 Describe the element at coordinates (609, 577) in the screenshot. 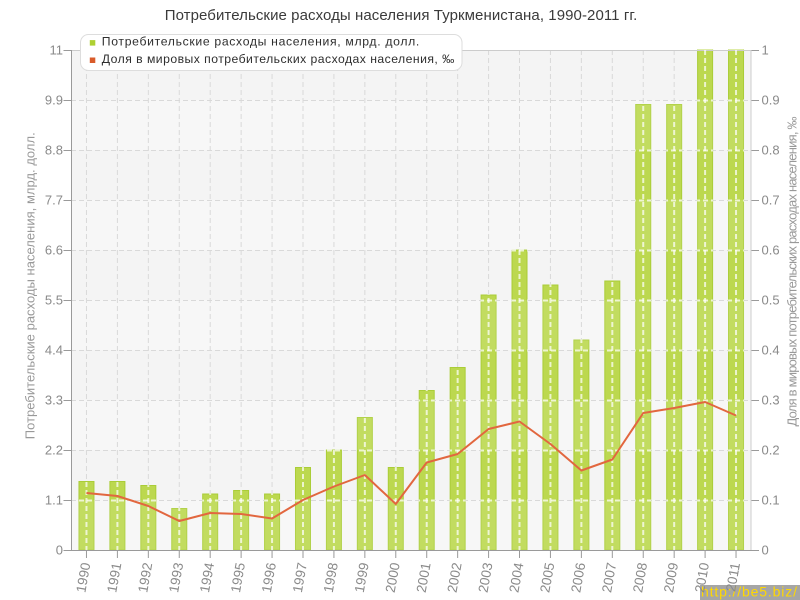

I see `svg-text: 2007` at that location.